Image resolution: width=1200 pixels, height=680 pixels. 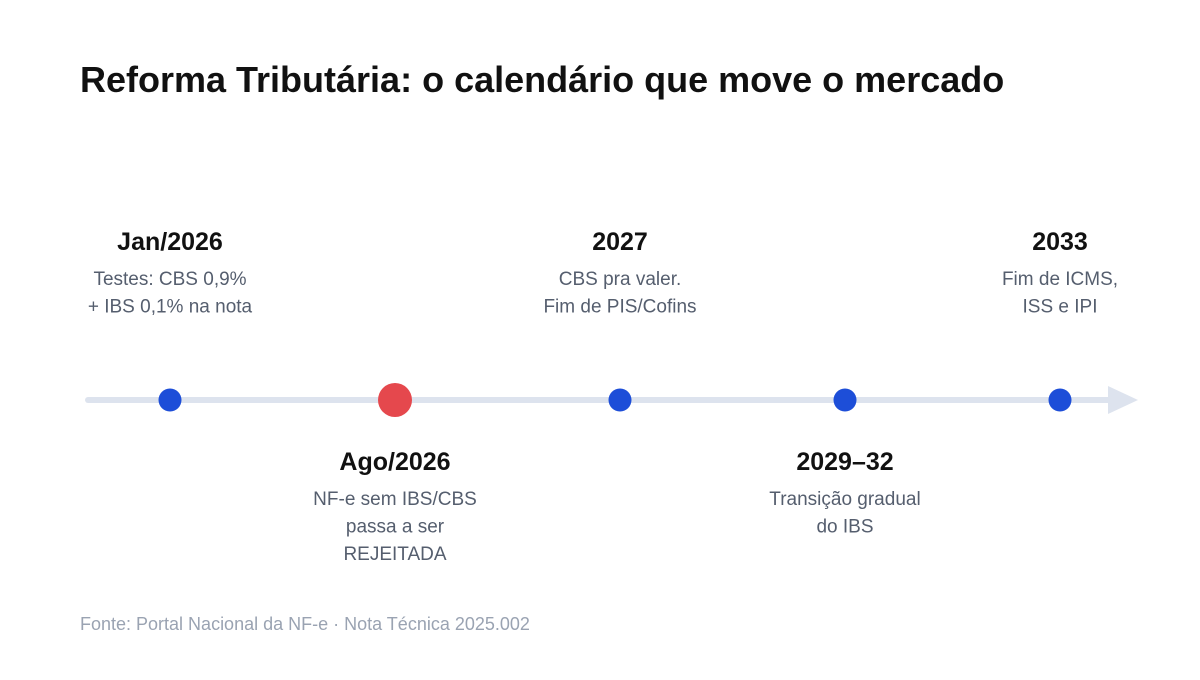 What do you see at coordinates (844, 527) in the screenshot?
I see `event-description: do IBS` at bounding box center [844, 527].